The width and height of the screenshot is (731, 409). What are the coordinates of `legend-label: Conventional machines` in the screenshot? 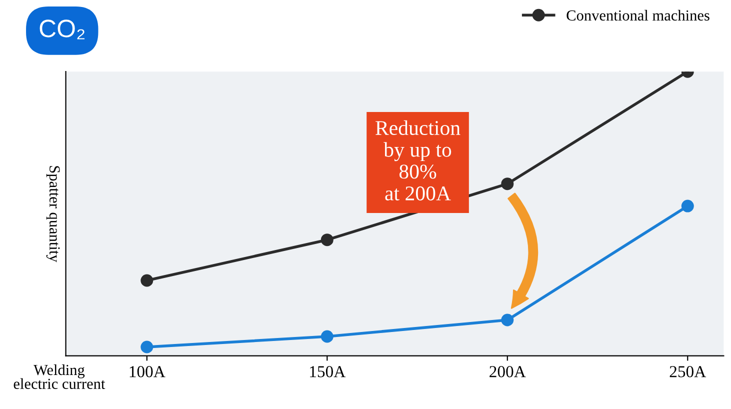 It's located at (638, 15).